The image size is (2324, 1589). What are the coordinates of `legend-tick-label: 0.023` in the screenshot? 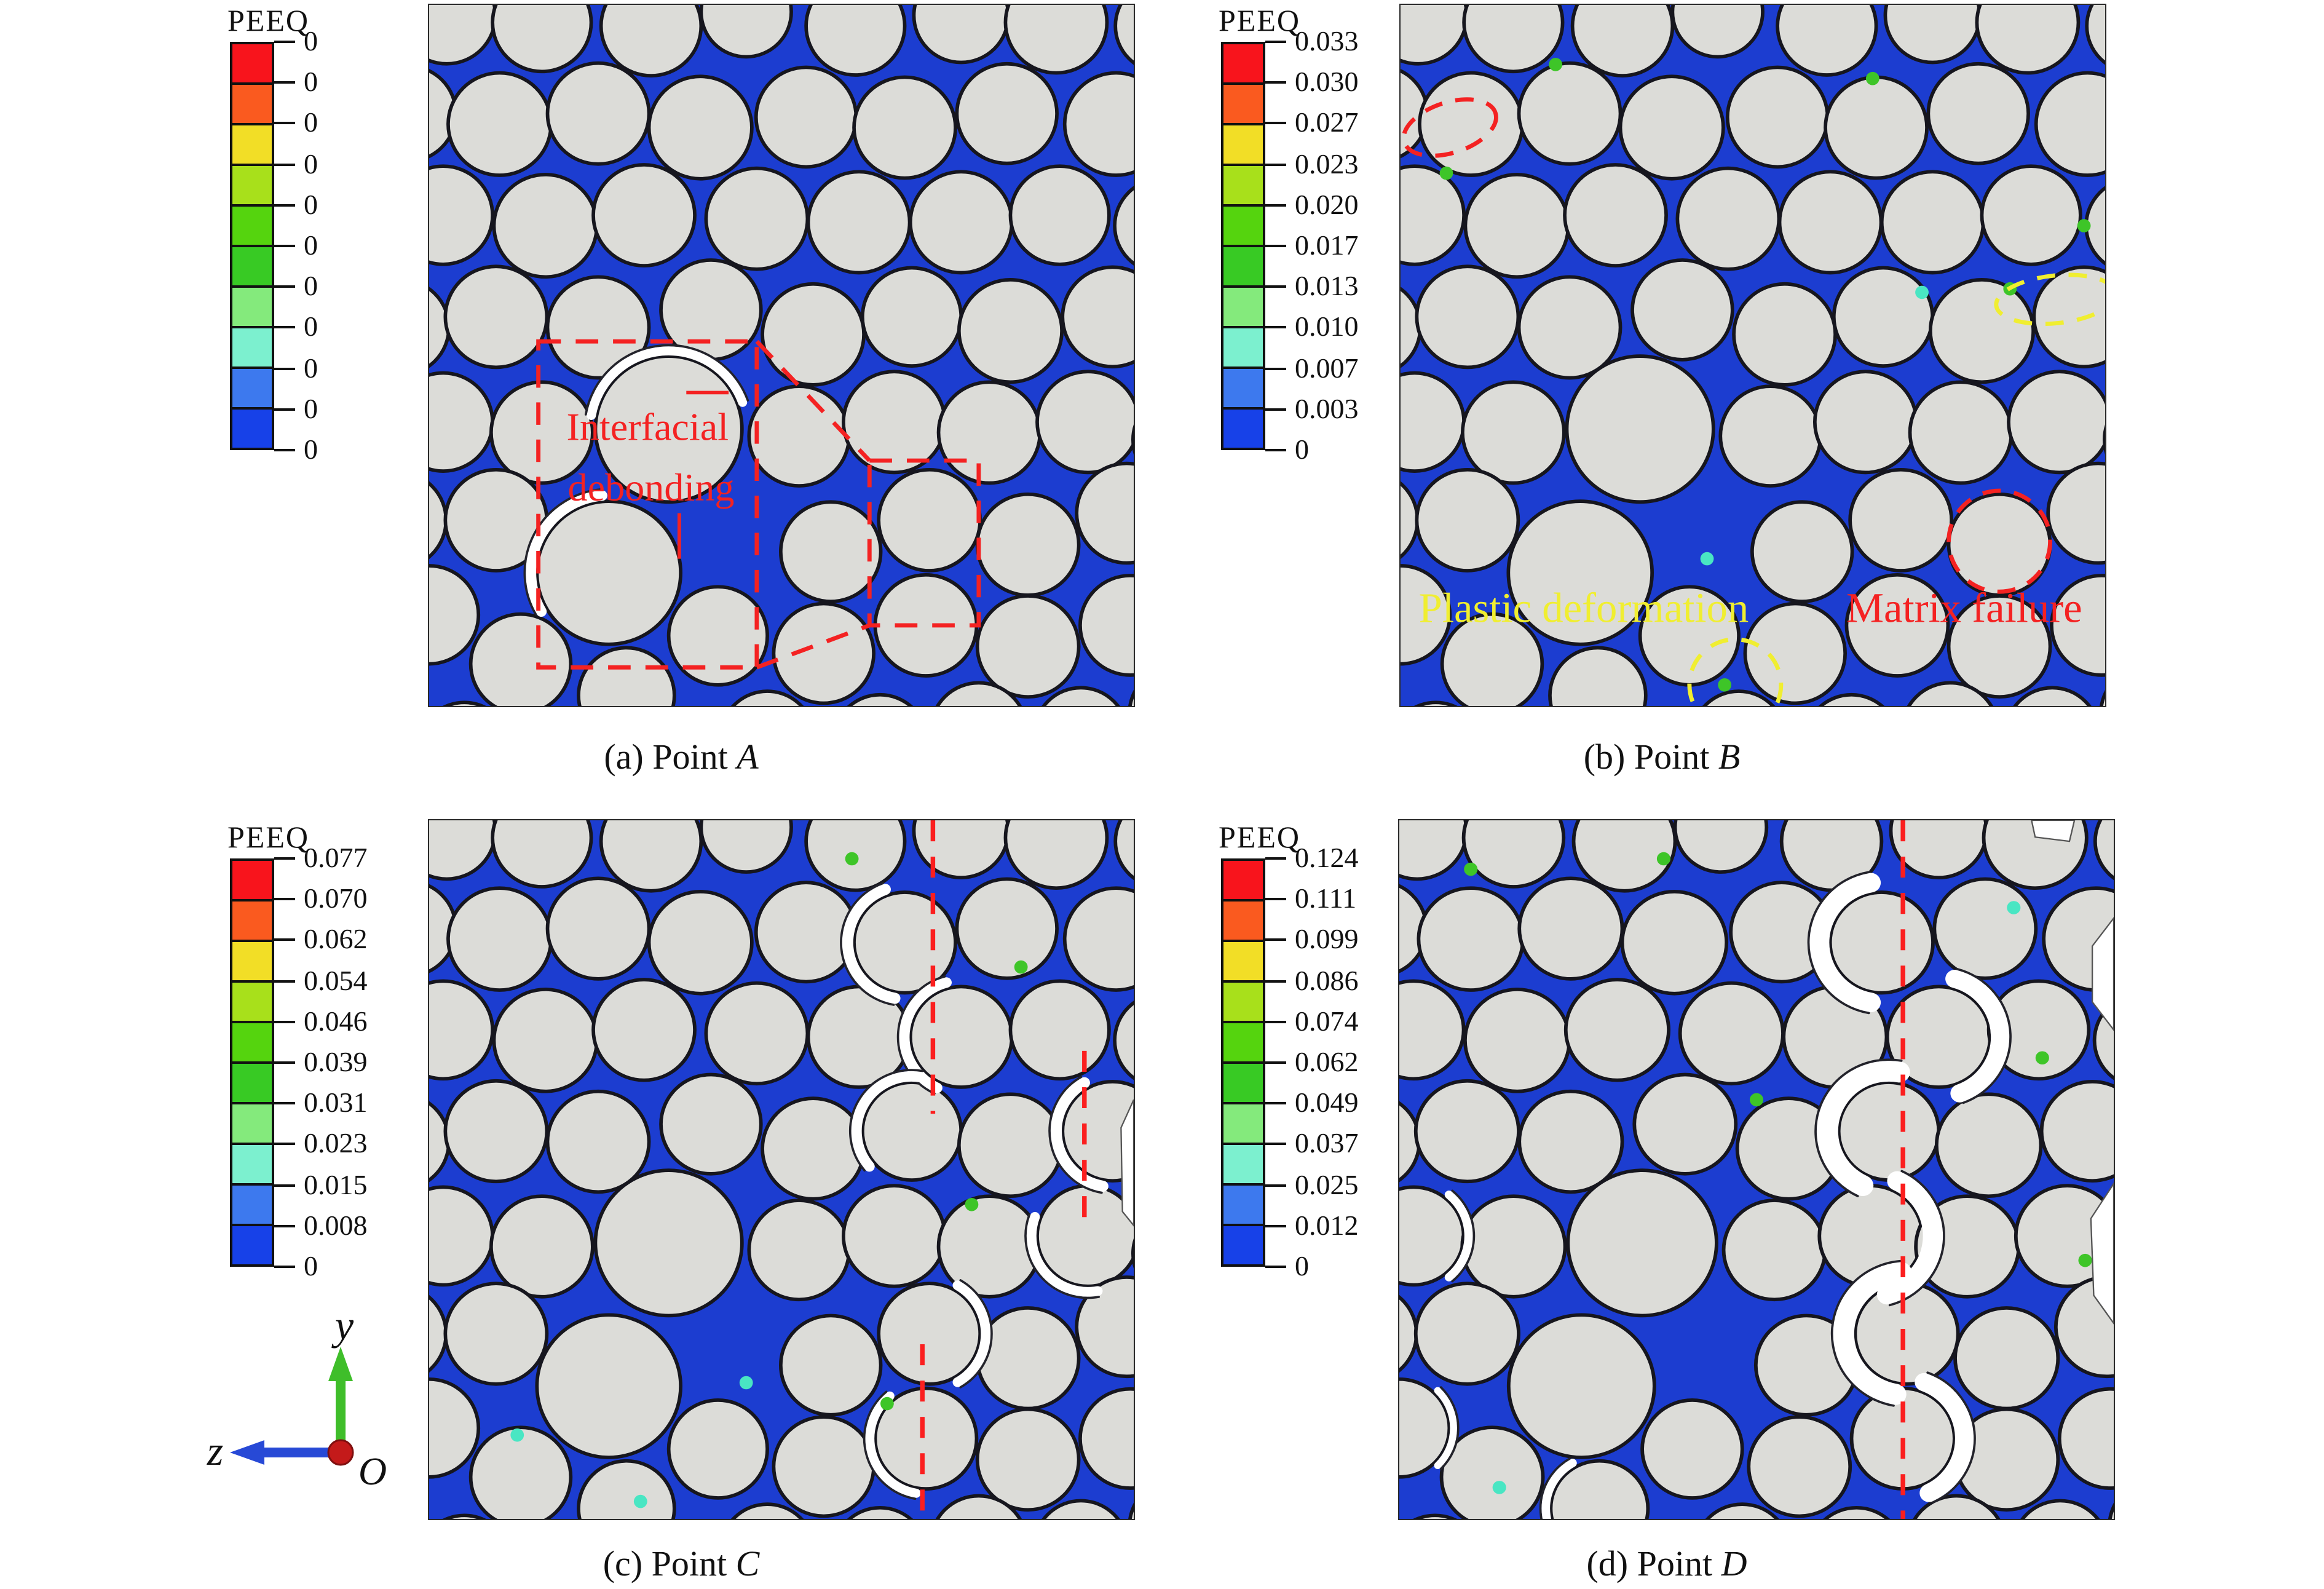 It's located at (336, 1143).